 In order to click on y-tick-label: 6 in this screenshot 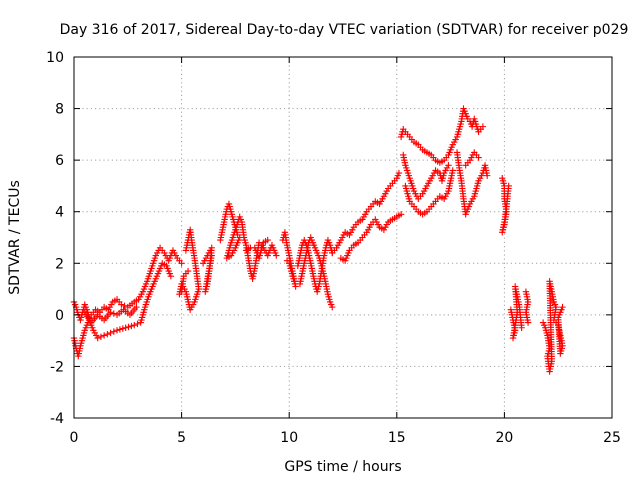, I will do `click(59, 161)`.